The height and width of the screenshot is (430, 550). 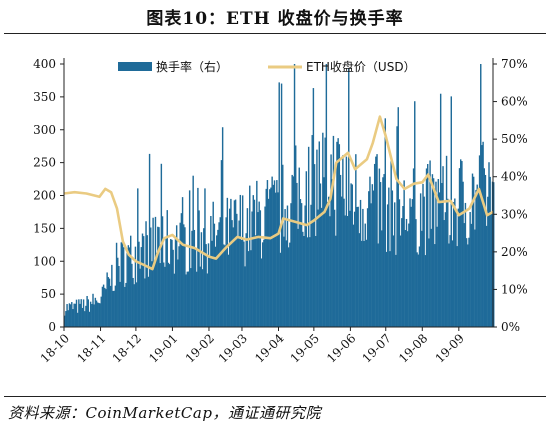 What do you see at coordinates (200, 348) in the screenshot?
I see `x-tick-label: 19-02` at bounding box center [200, 348].